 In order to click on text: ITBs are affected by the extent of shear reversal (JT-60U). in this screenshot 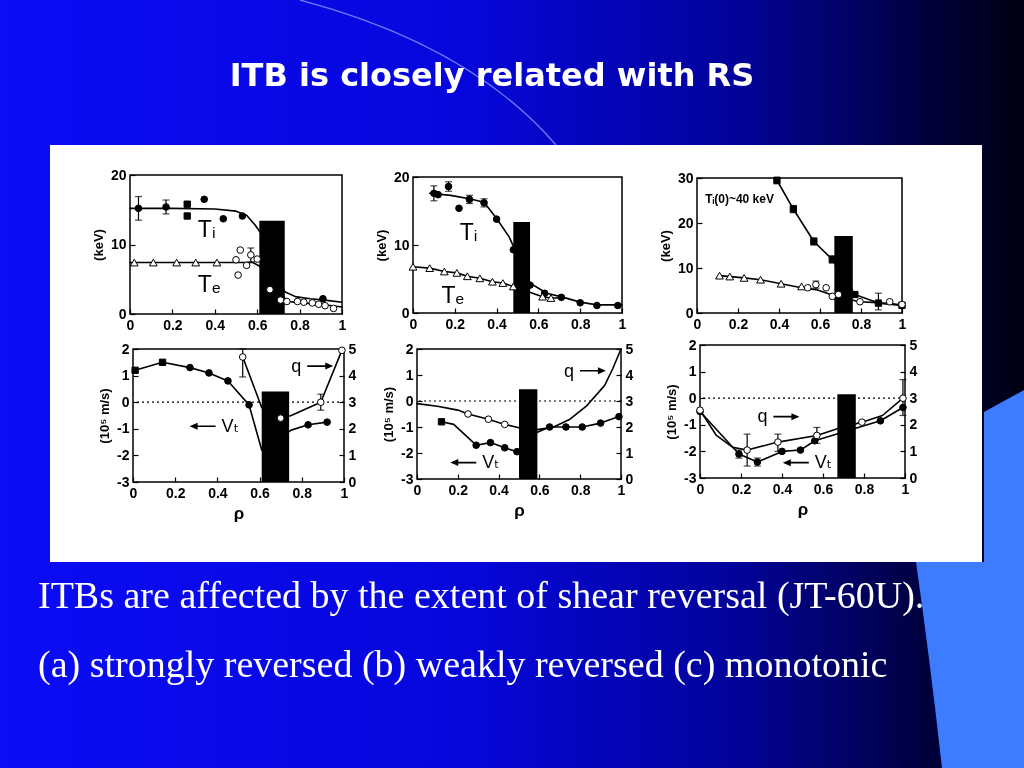, I will do `click(481, 595)`.